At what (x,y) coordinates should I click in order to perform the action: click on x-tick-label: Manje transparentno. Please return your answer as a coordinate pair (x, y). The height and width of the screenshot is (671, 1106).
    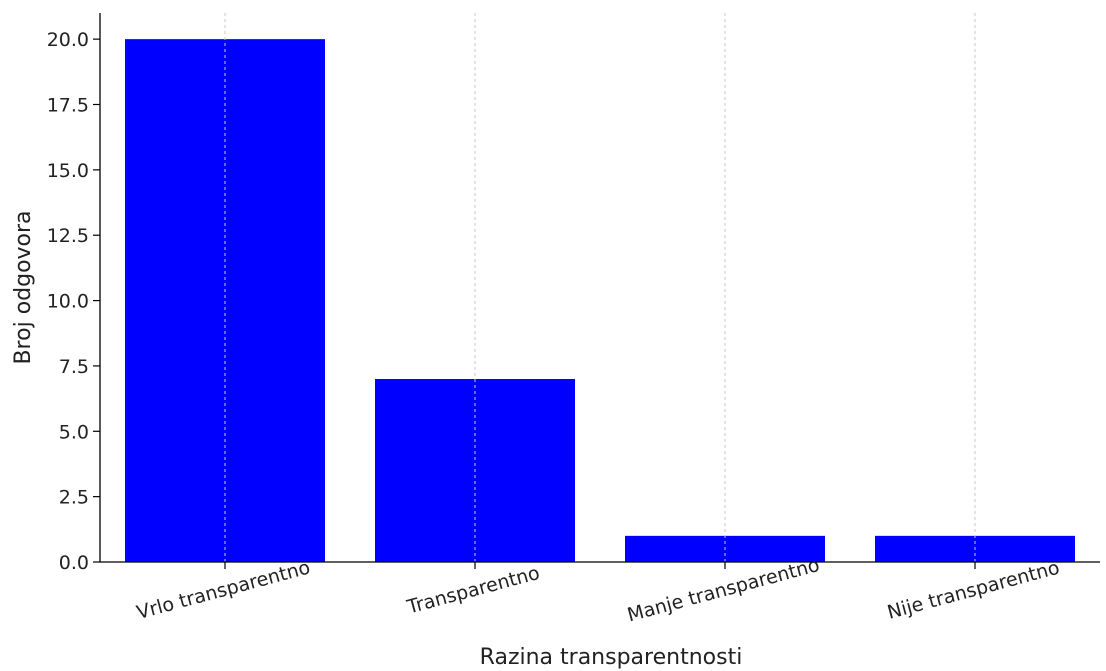
    Looking at the image, I should click on (723, 590).